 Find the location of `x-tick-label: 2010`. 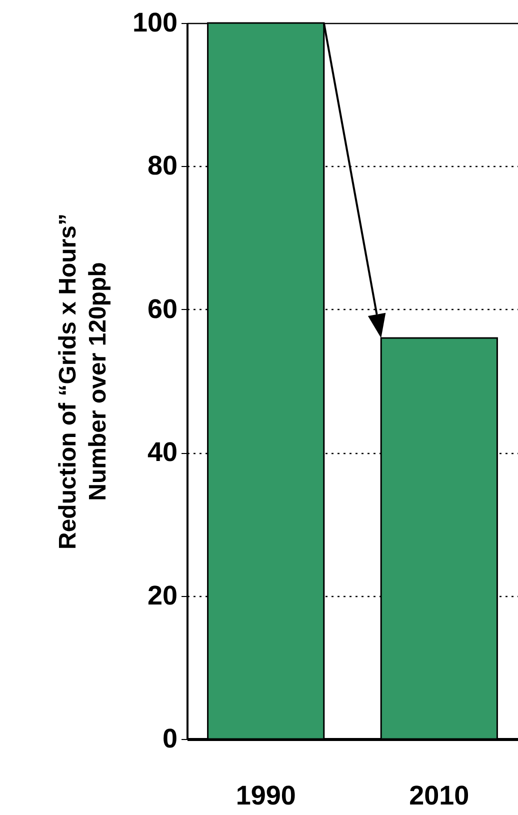

x-tick-label: 2010 is located at coordinates (439, 795).